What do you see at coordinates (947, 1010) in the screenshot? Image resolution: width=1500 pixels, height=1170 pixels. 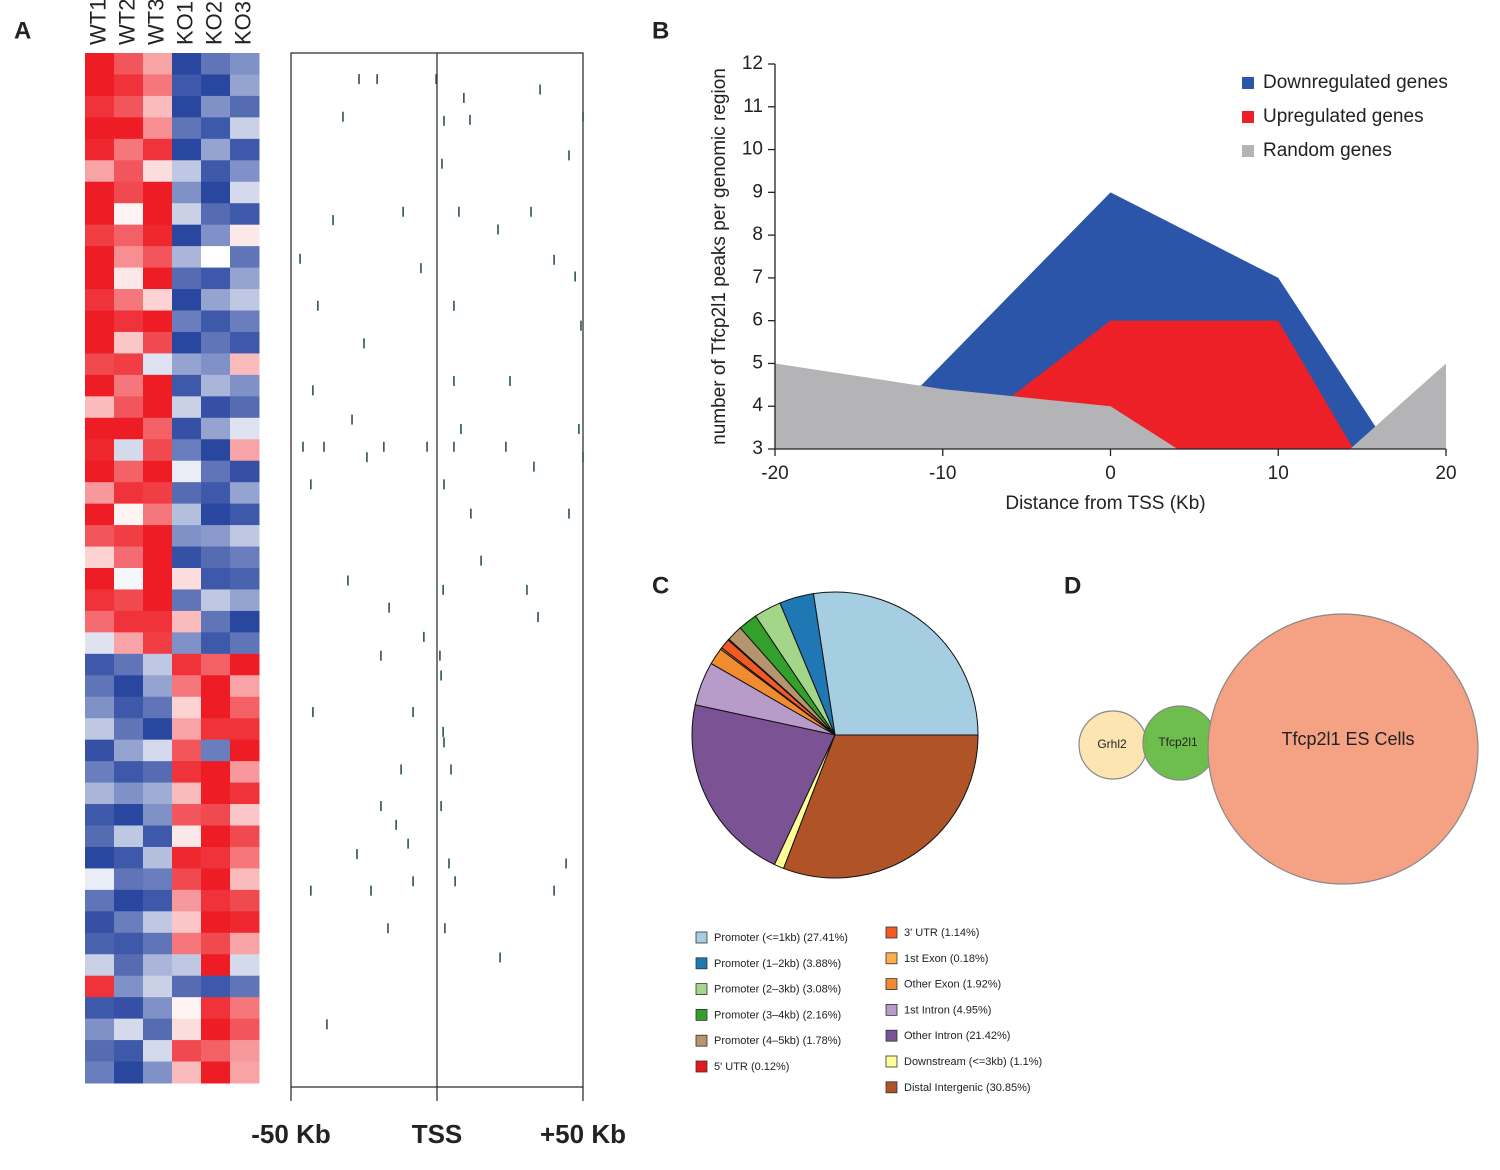 I see `legend-label: 1st Intron (4.95%)` at bounding box center [947, 1010].